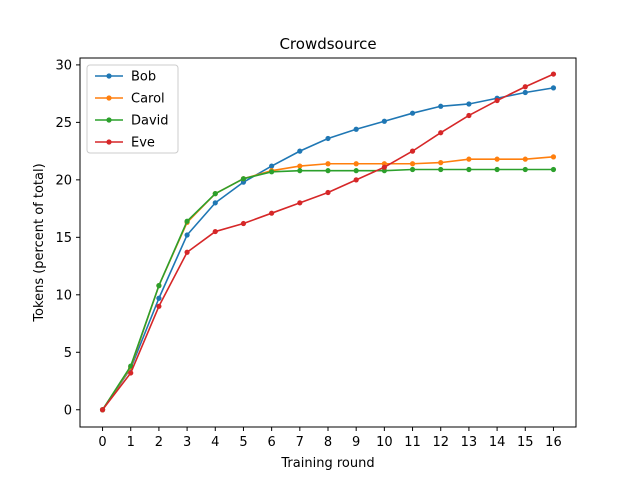 The width and height of the screenshot is (640, 480). I want to click on x-tick-label: 16, so click(553, 442).